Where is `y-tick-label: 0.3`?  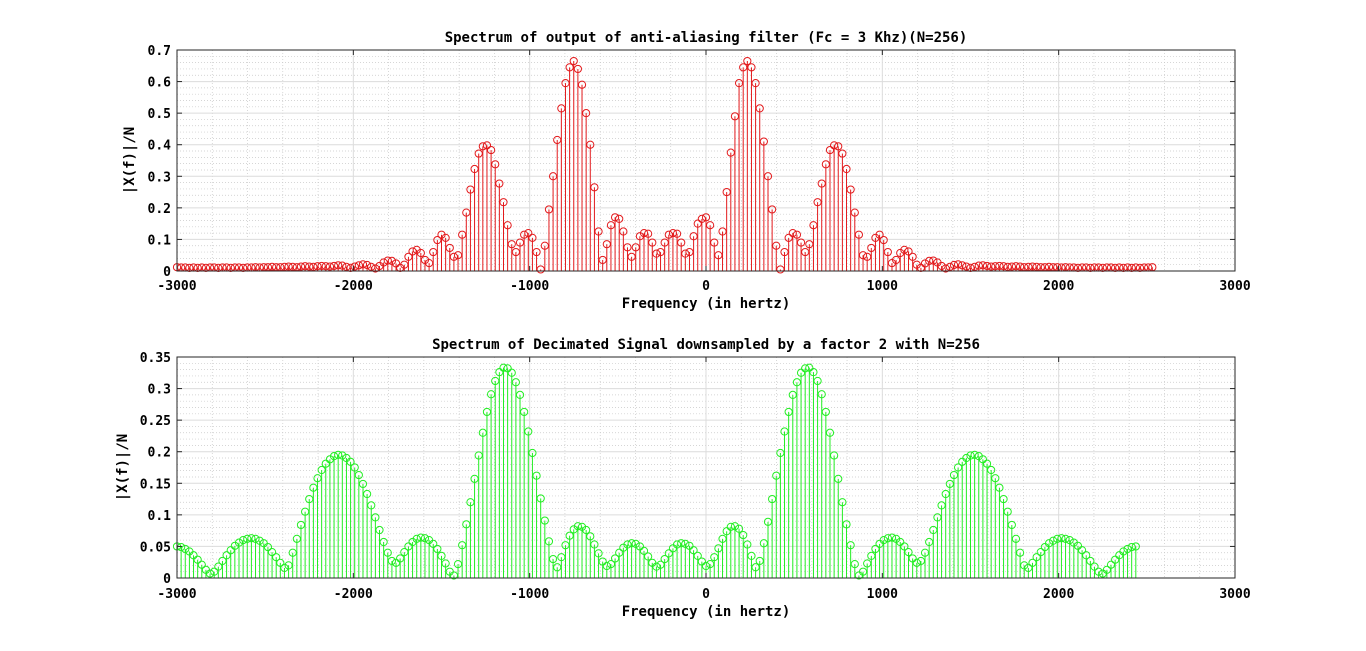
y-tick-label: 0.3 is located at coordinates (159, 177).